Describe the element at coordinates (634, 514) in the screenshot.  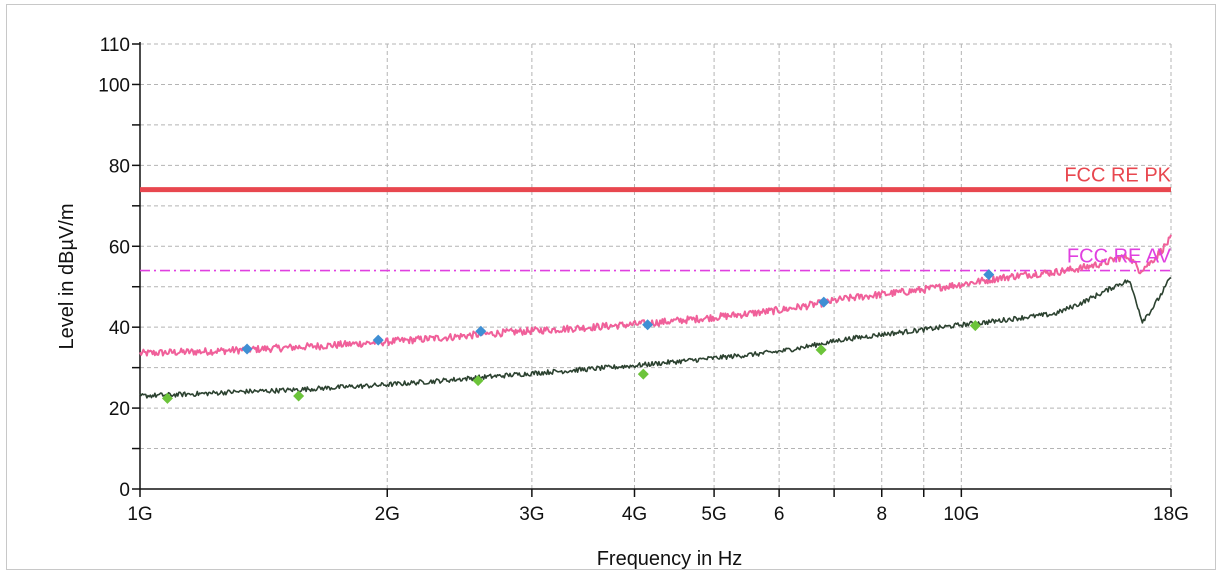
I see `x-tick-label: 4G` at that location.